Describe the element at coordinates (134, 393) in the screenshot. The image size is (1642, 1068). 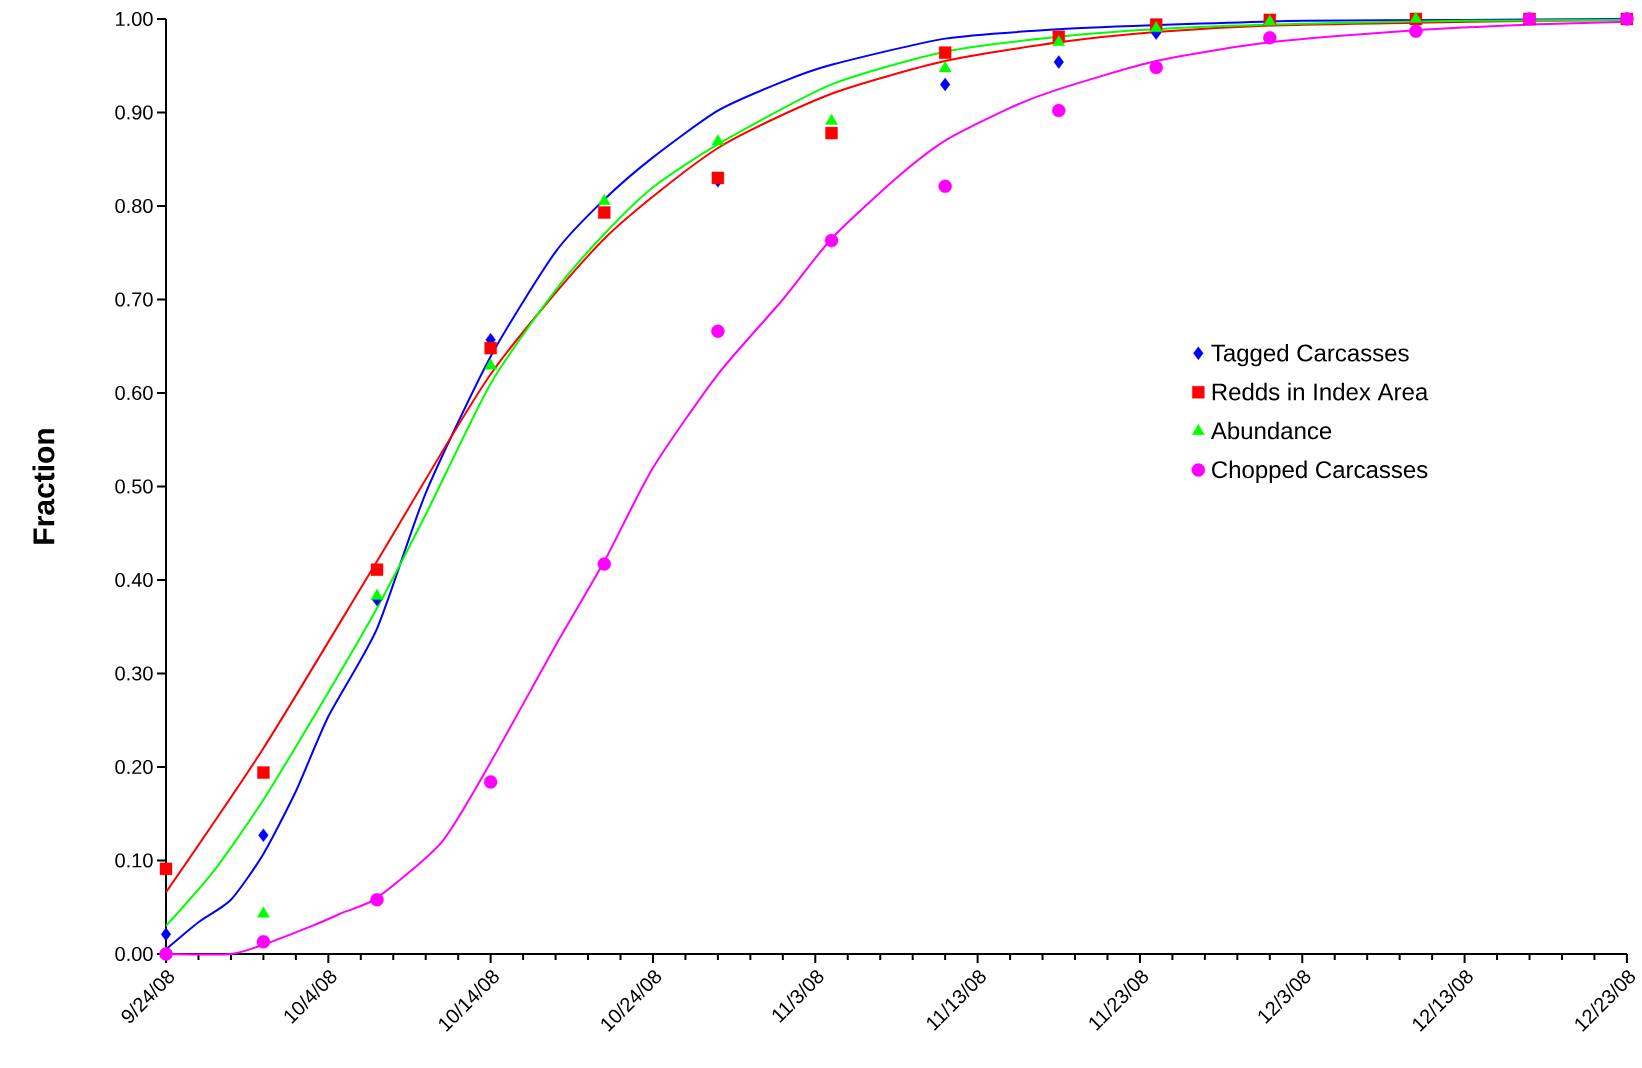
I see `y-tick-label: 0.60` at that location.